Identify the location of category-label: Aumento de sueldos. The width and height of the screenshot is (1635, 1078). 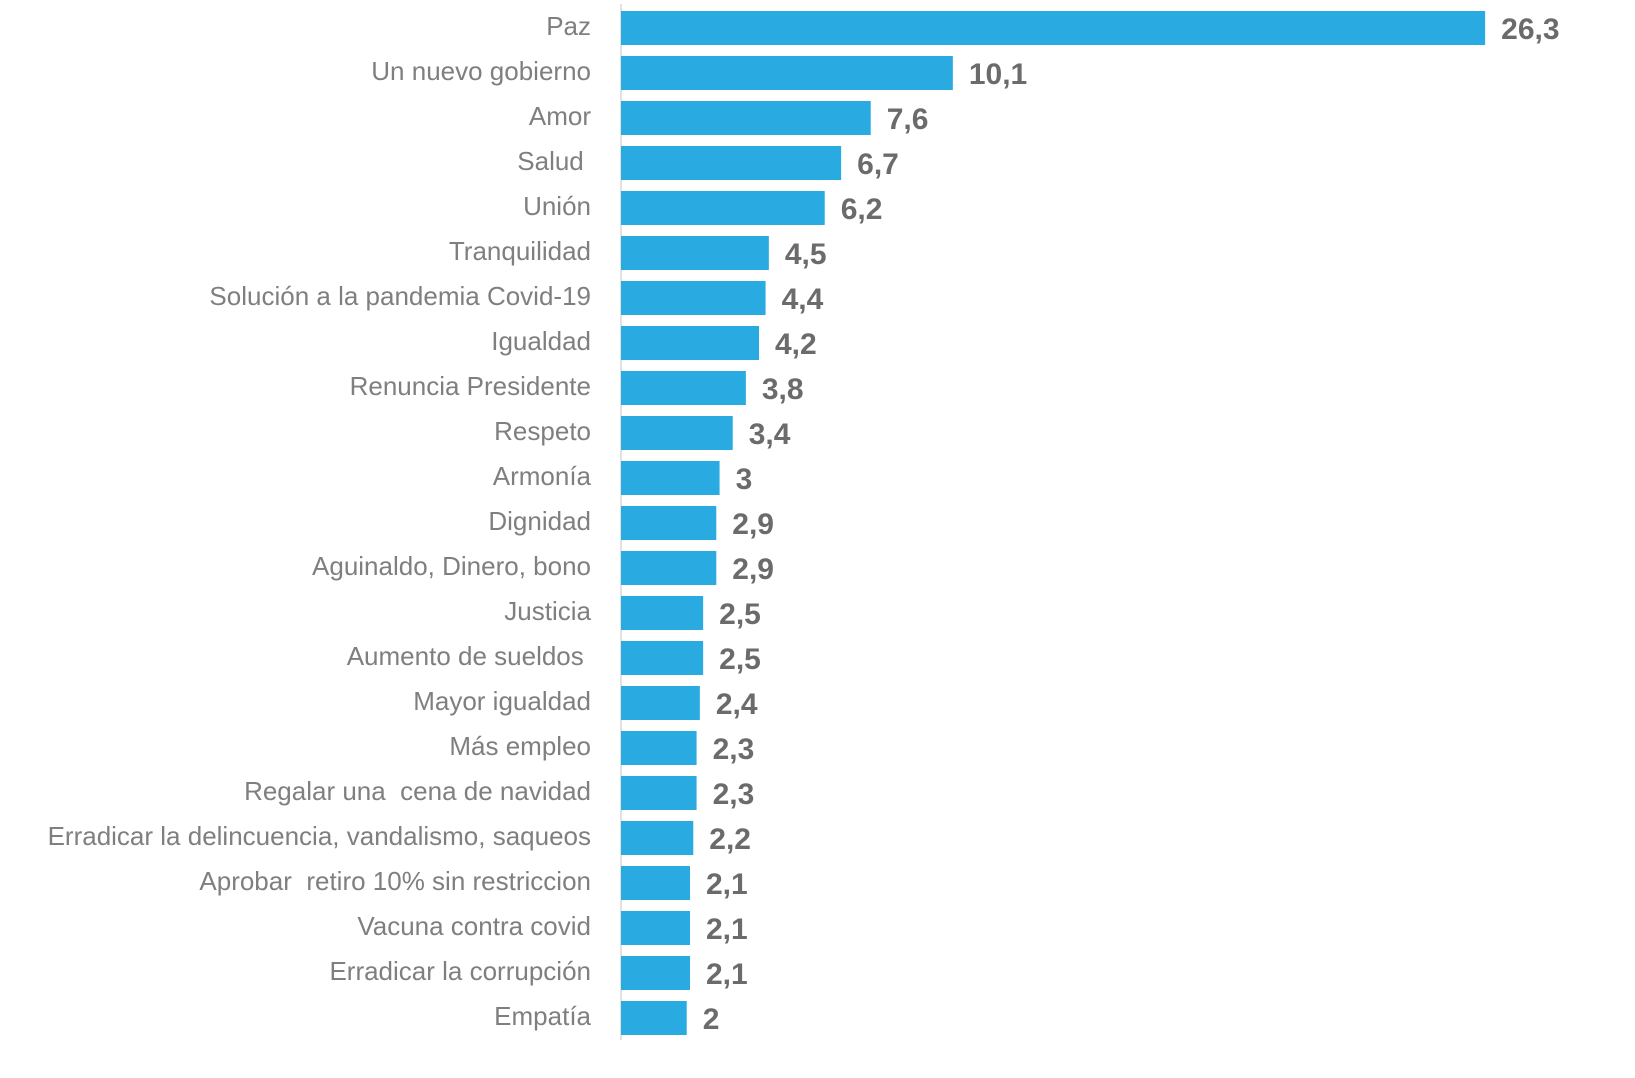
(469, 656).